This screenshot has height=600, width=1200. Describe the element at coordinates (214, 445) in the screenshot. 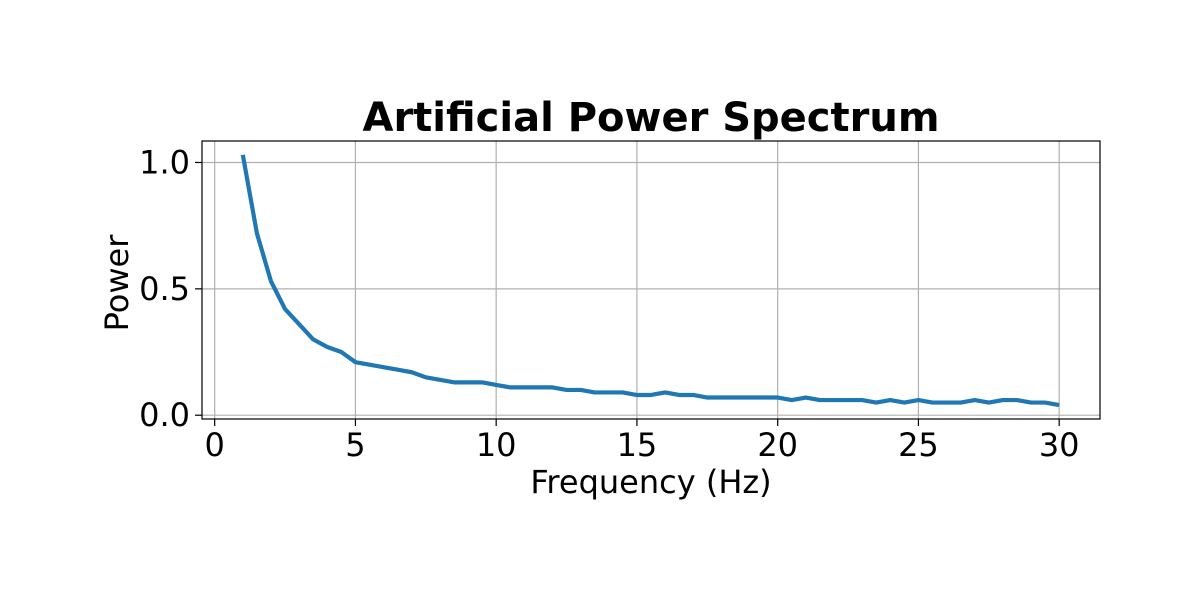

I see `x-tick-label: 0` at that location.